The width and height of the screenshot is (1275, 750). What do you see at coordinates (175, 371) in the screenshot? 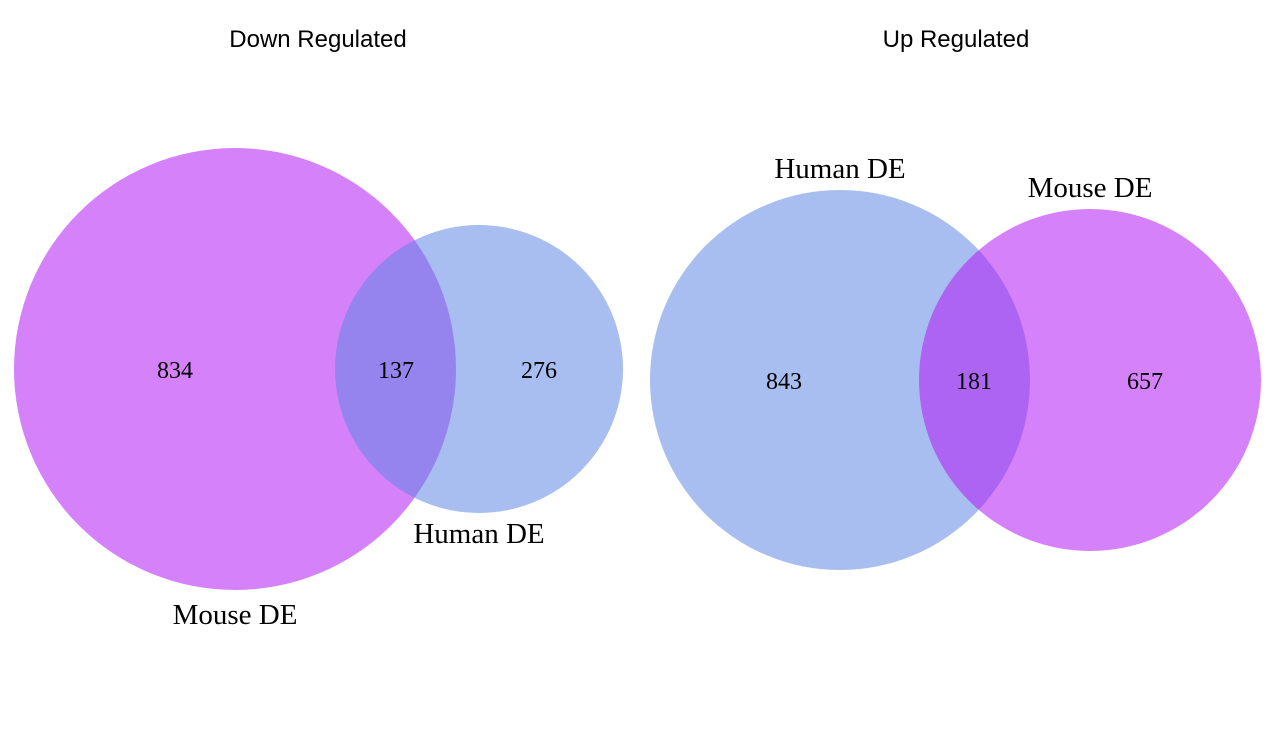
I see `count-mouse-only-down: 834` at bounding box center [175, 371].